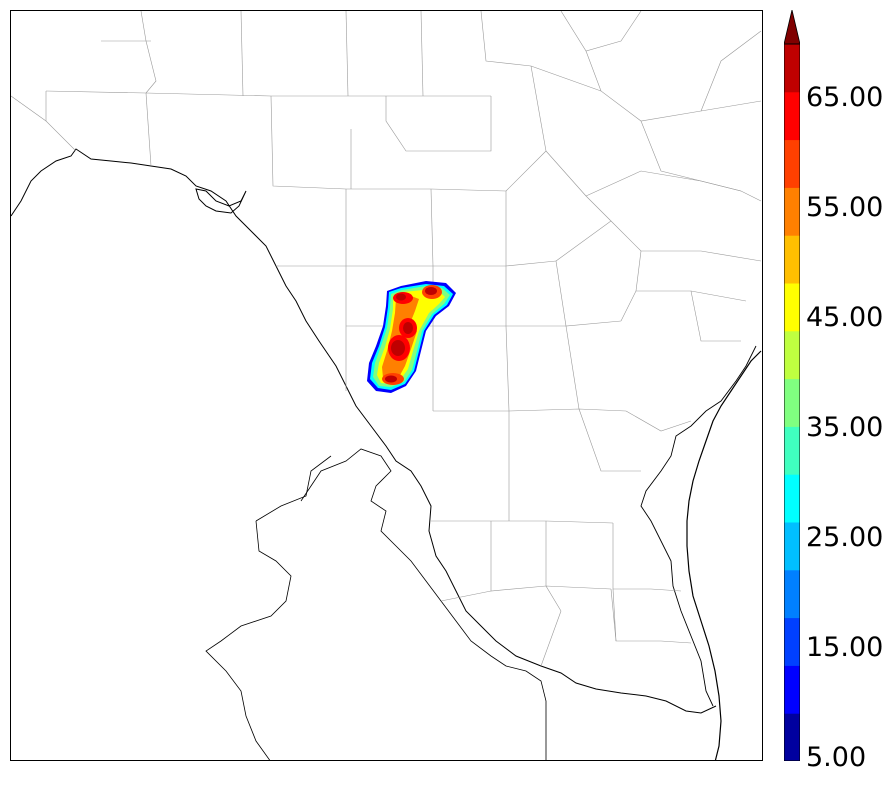  Describe the element at coordinates (431, 291) in the screenshot. I see `precip-core-2-inner` at that location.